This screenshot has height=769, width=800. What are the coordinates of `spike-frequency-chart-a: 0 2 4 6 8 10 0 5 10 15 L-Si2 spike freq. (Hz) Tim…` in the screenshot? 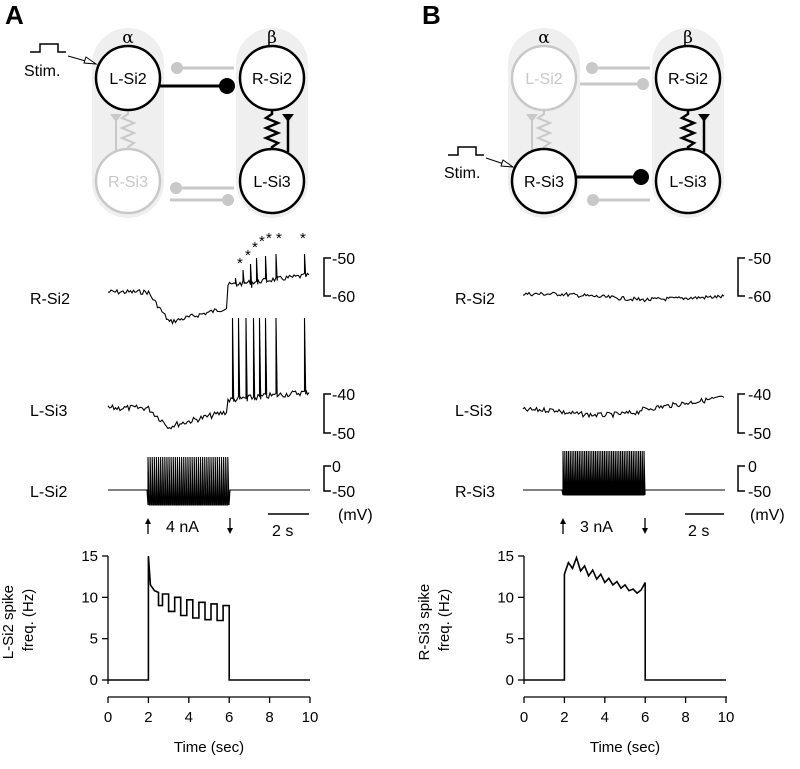 It's located at (159, 652).